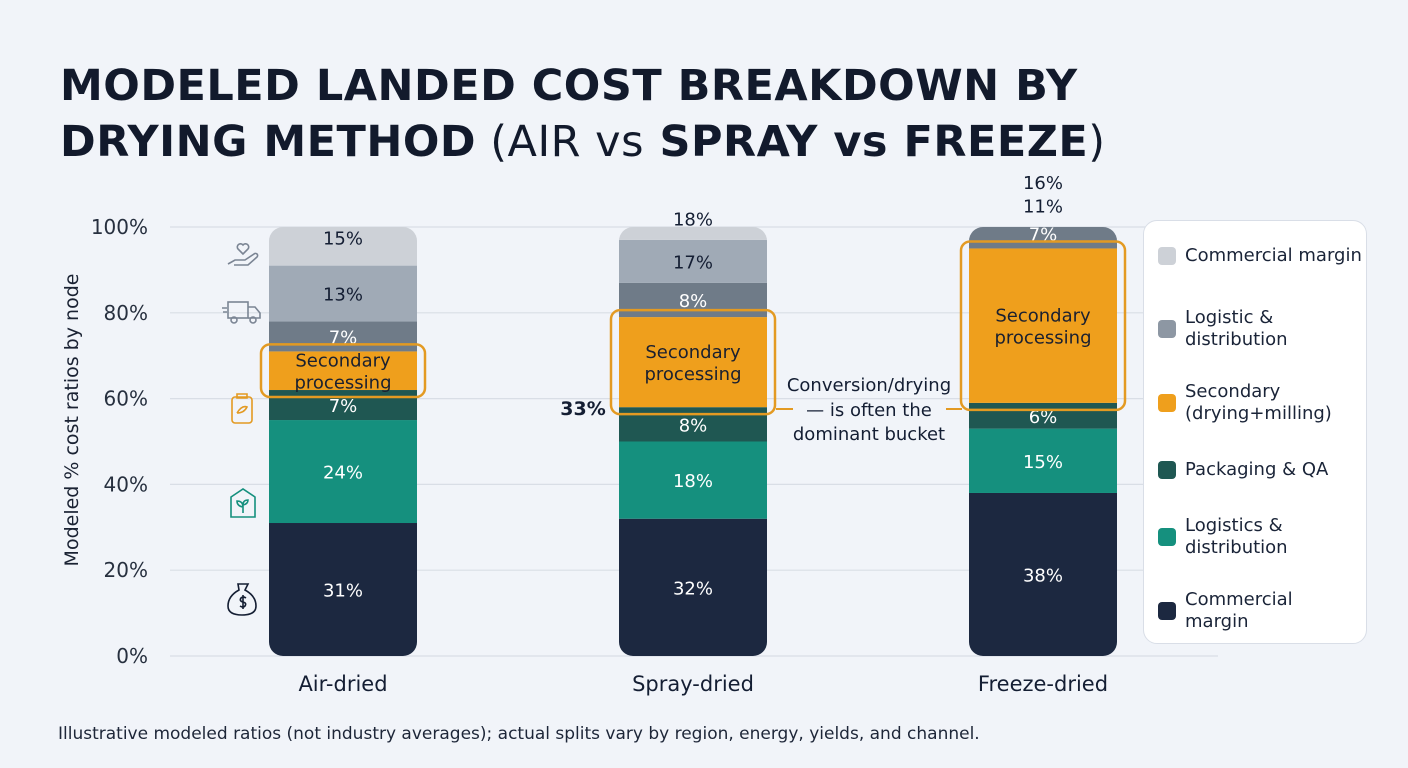 This screenshot has width=1408, height=768. I want to click on segment-label: 31%, so click(343, 591).